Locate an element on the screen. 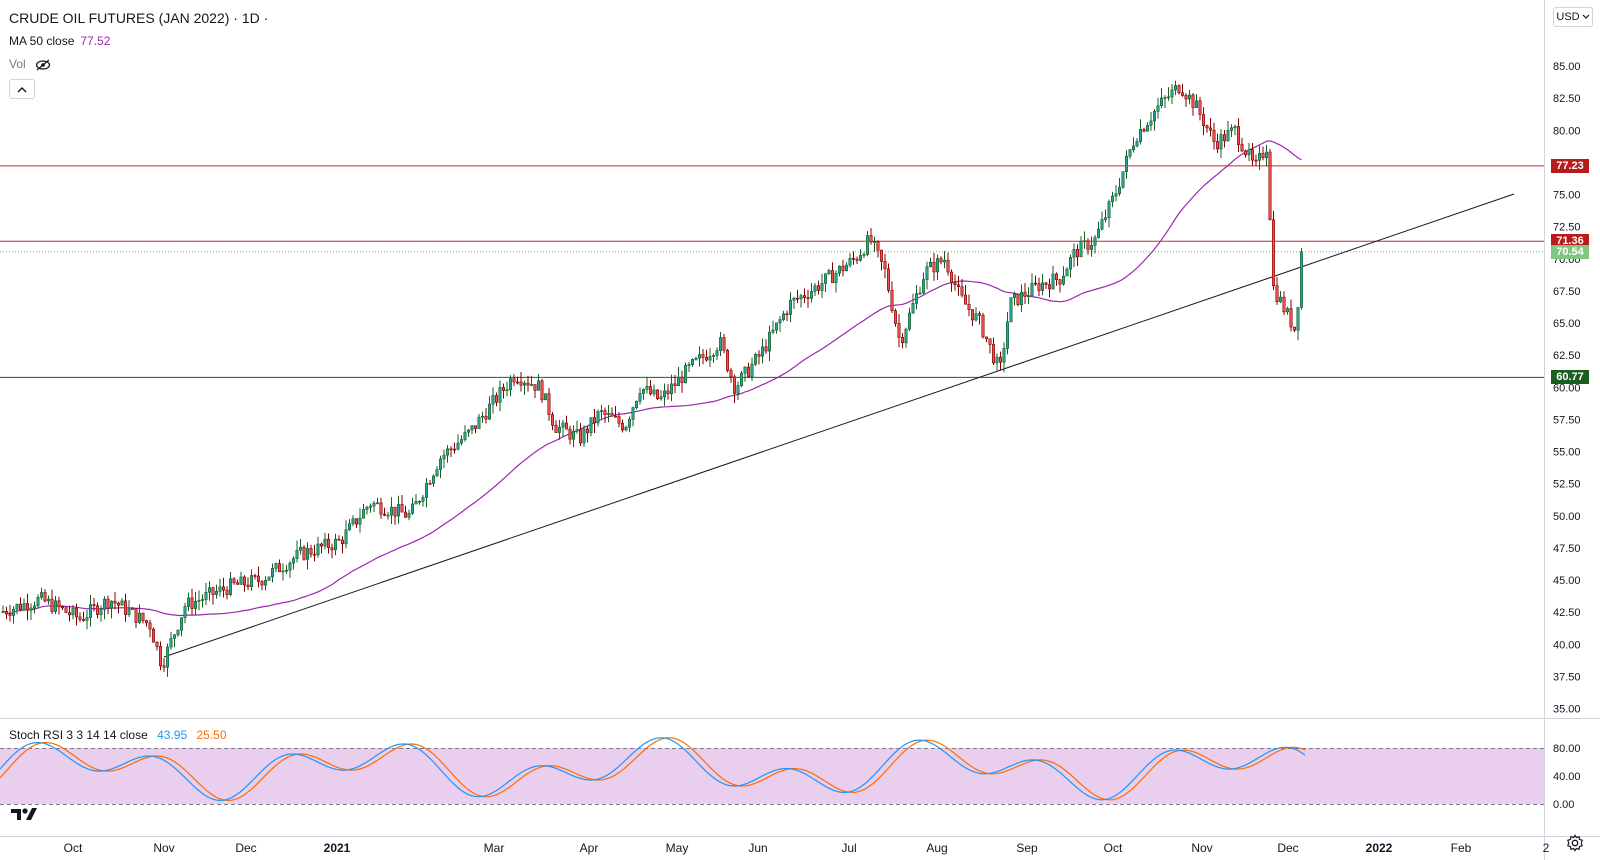 This screenshot has height=860, width=1600. eye-hidden-icon is located at coordinates (43, 65).